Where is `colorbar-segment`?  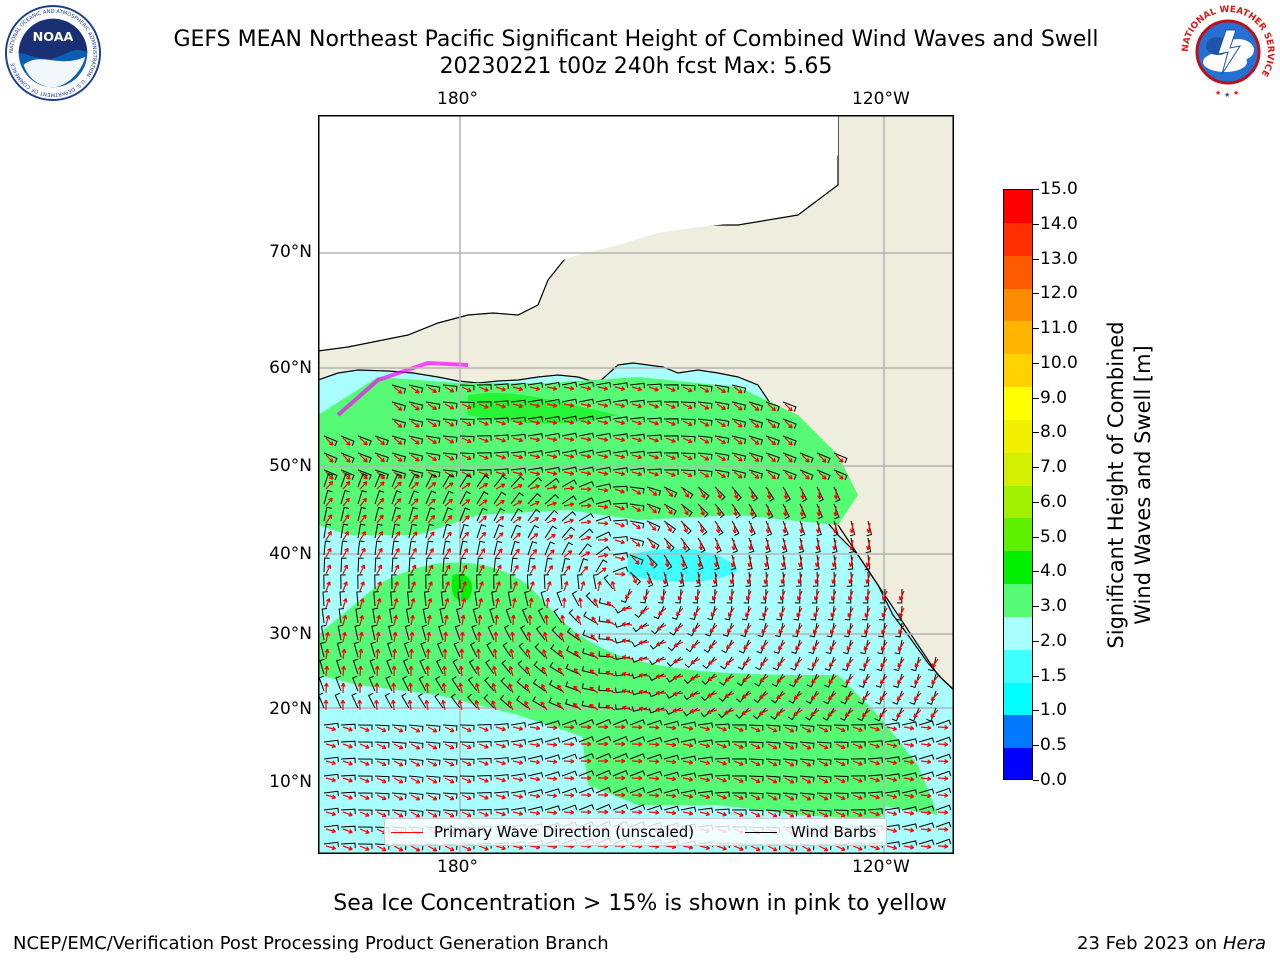 colorbar-segment is located at coordinates (1018, 338).